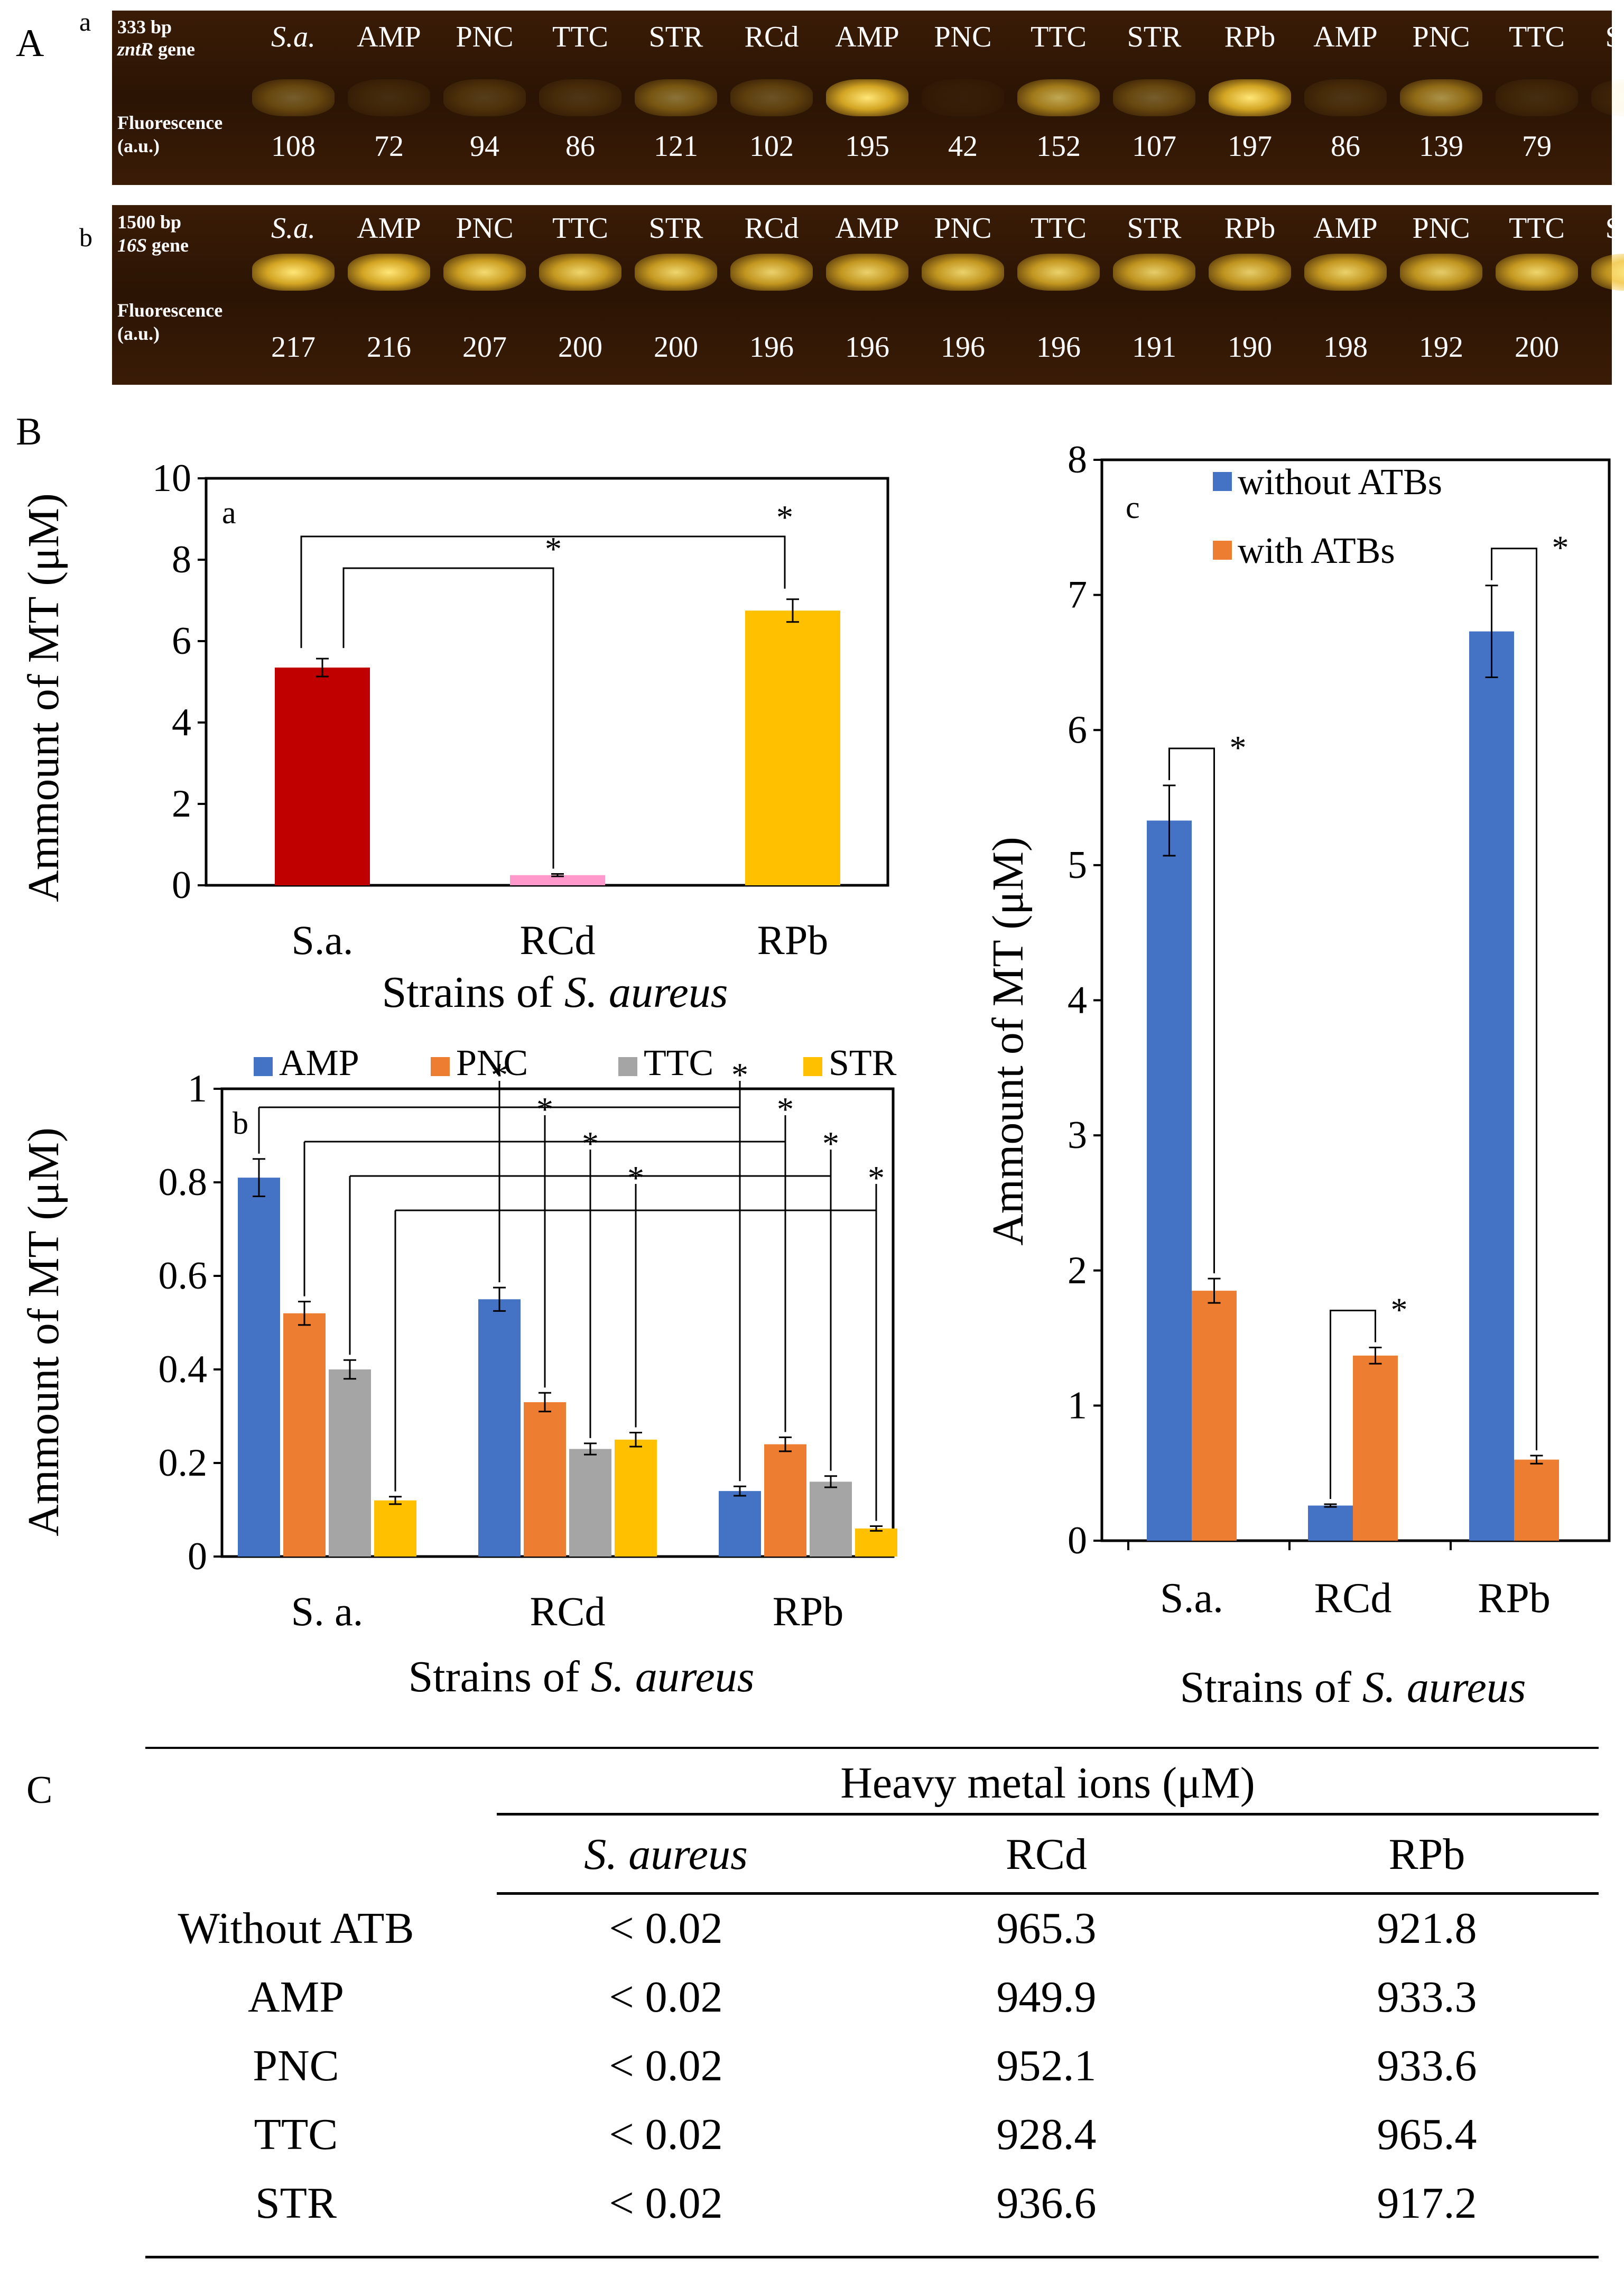 This screenshot has height=2269, width=1624. I want to click on bc-y-tick-label: 4, so click(1077, 1001).